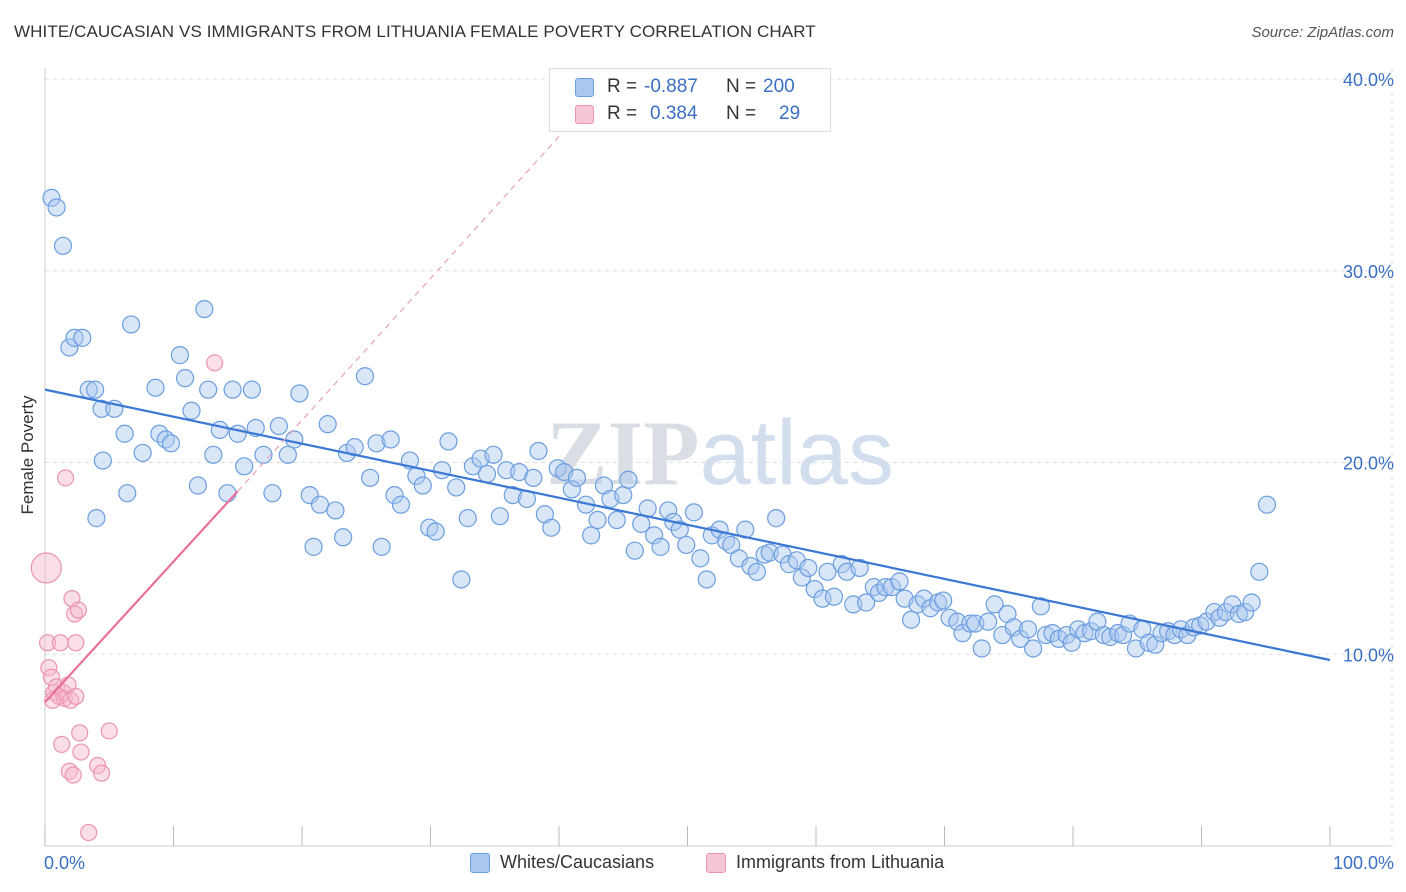 This screenshot has height=892, width=1406. What do you see at coordinates (840, 862) in the screenshot?
I see `legend-label-lithuania: Immigrants from Lithuania` at bounding box center [840, 862].